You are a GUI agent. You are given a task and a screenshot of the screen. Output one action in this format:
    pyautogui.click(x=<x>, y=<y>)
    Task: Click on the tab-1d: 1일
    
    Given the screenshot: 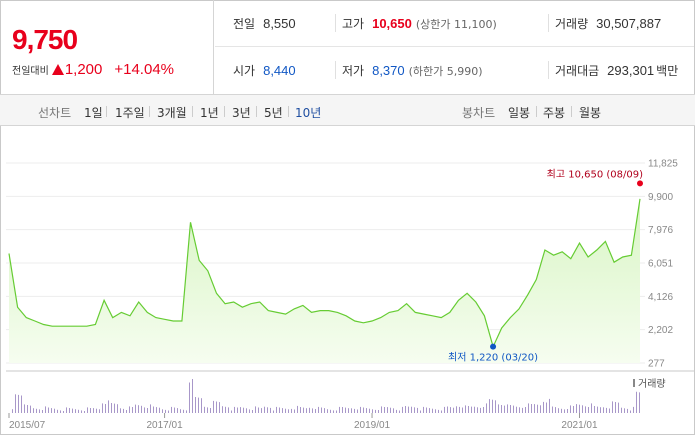 What is the action you would take?
    pyautogui.click(x=93, y=113)
    